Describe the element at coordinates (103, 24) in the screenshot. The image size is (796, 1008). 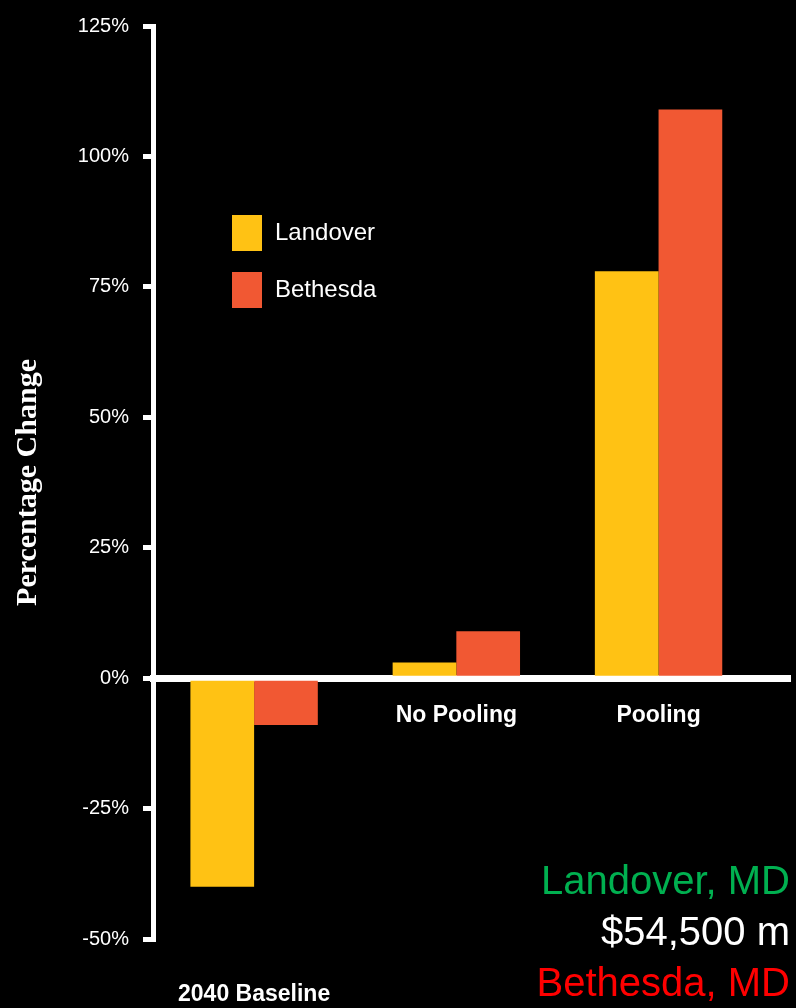
I see `y-tick-label: 125%` at that location.